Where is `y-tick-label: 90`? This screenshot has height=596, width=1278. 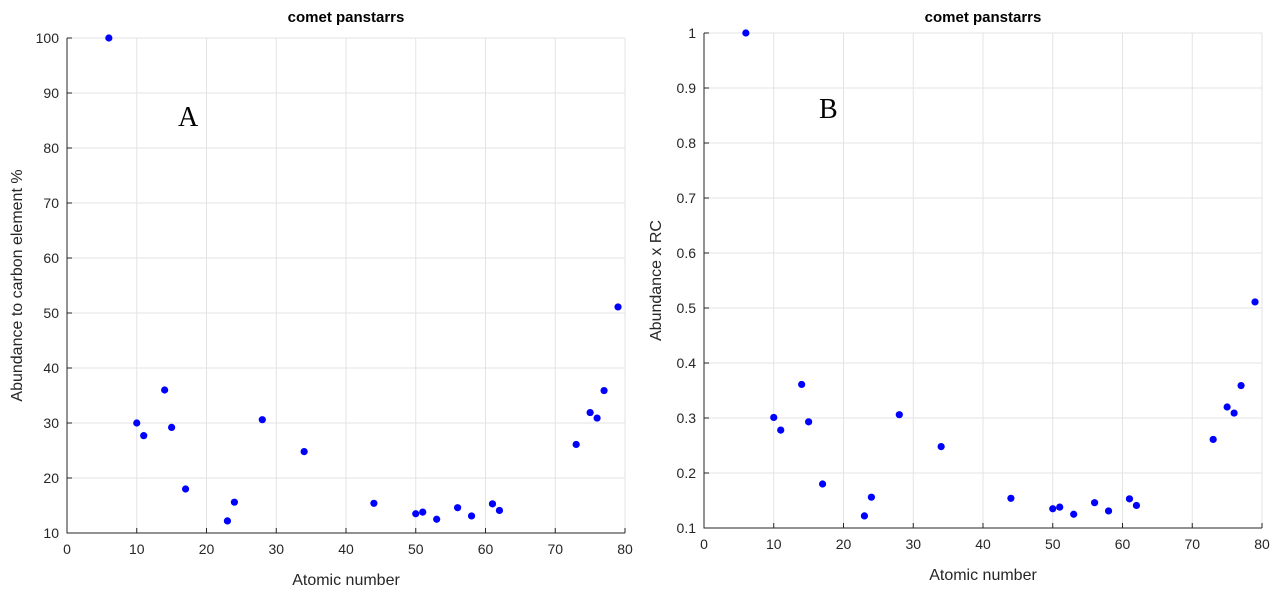
y-tick-label: 90 is located at coordinates (51, 93).